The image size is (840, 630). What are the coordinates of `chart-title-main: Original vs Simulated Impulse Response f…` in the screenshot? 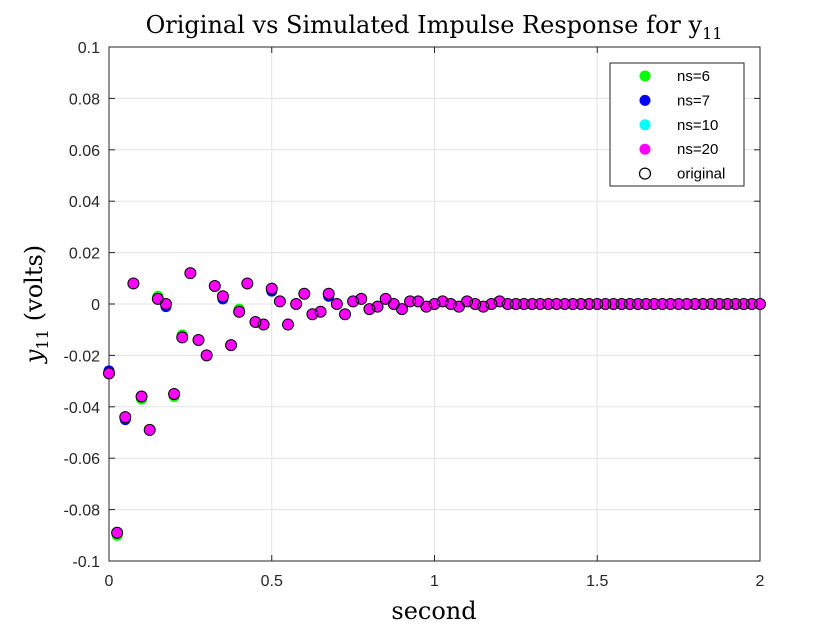 It's located at (424, 25).